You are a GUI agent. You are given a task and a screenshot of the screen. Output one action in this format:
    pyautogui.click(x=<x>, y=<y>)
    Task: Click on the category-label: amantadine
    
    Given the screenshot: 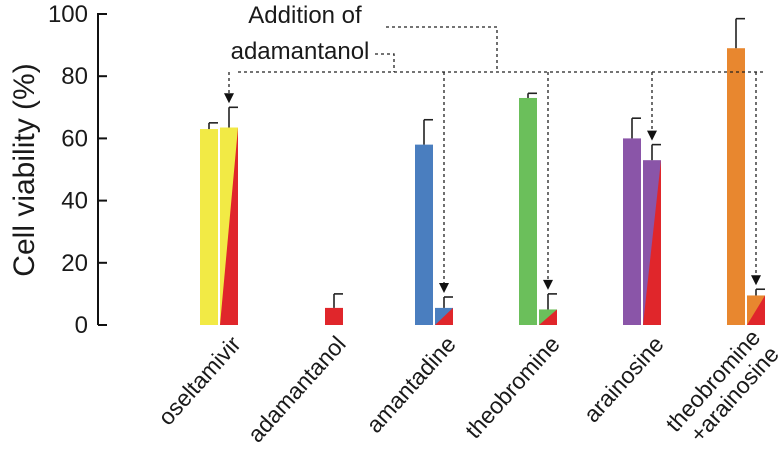 What is the action you would take?
    pyautogui.click(x=411, y=384)
    